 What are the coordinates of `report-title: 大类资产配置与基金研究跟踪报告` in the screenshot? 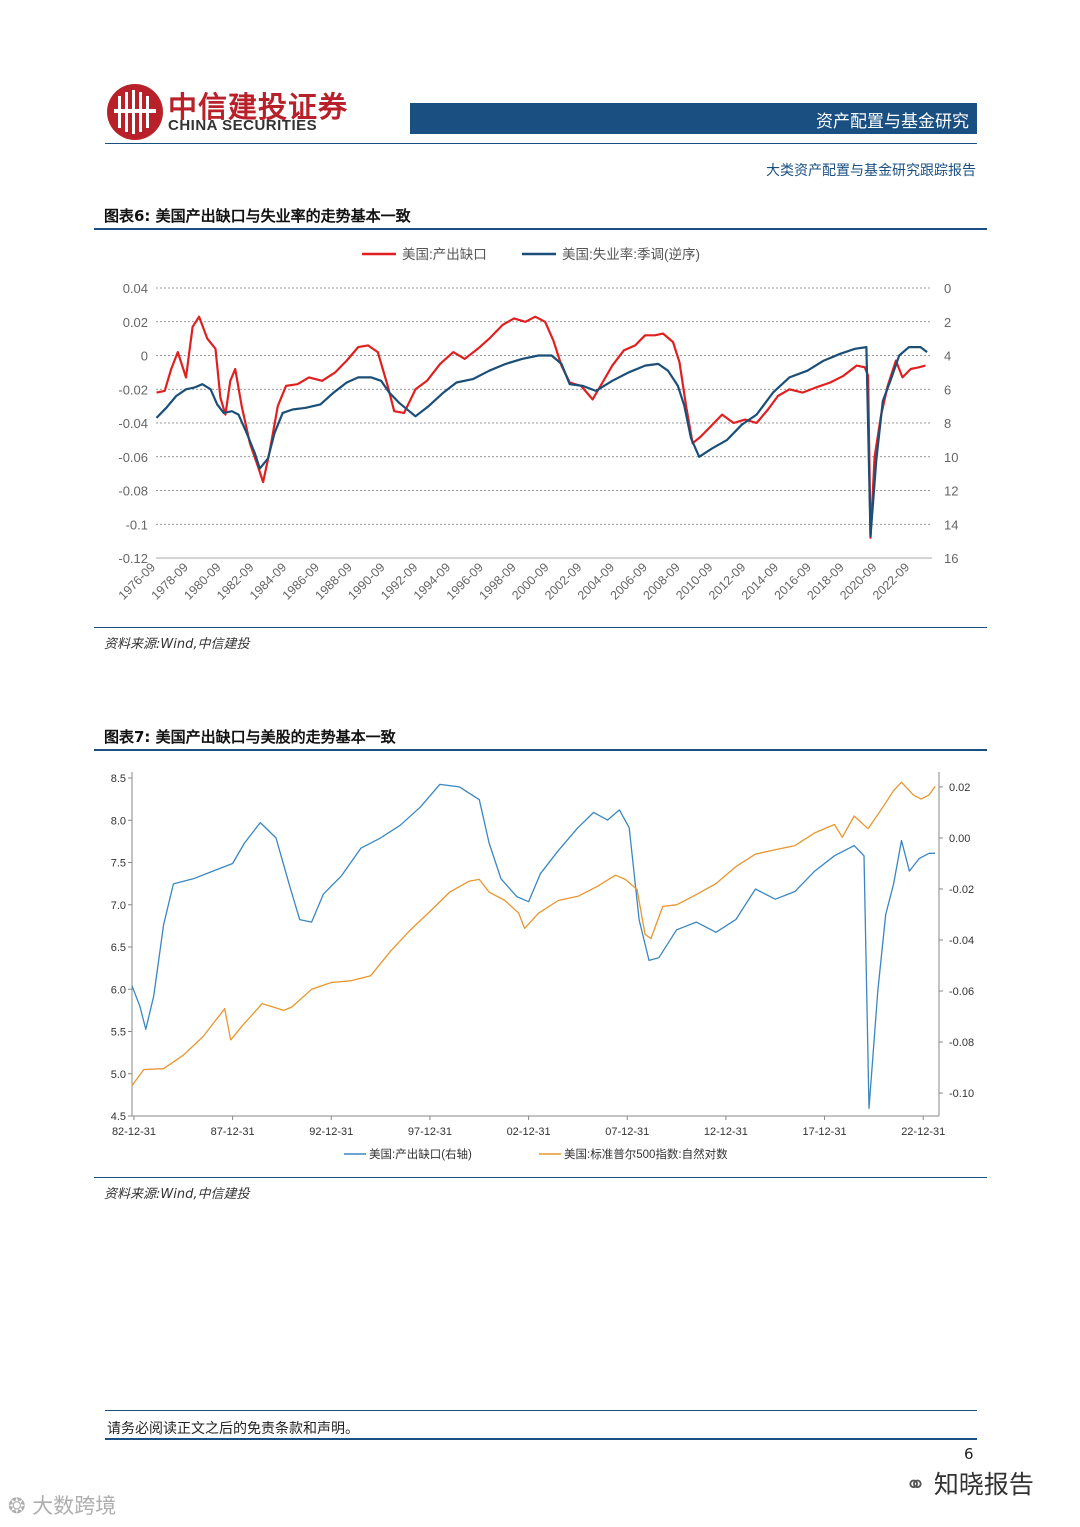 It's located at (871, 171).